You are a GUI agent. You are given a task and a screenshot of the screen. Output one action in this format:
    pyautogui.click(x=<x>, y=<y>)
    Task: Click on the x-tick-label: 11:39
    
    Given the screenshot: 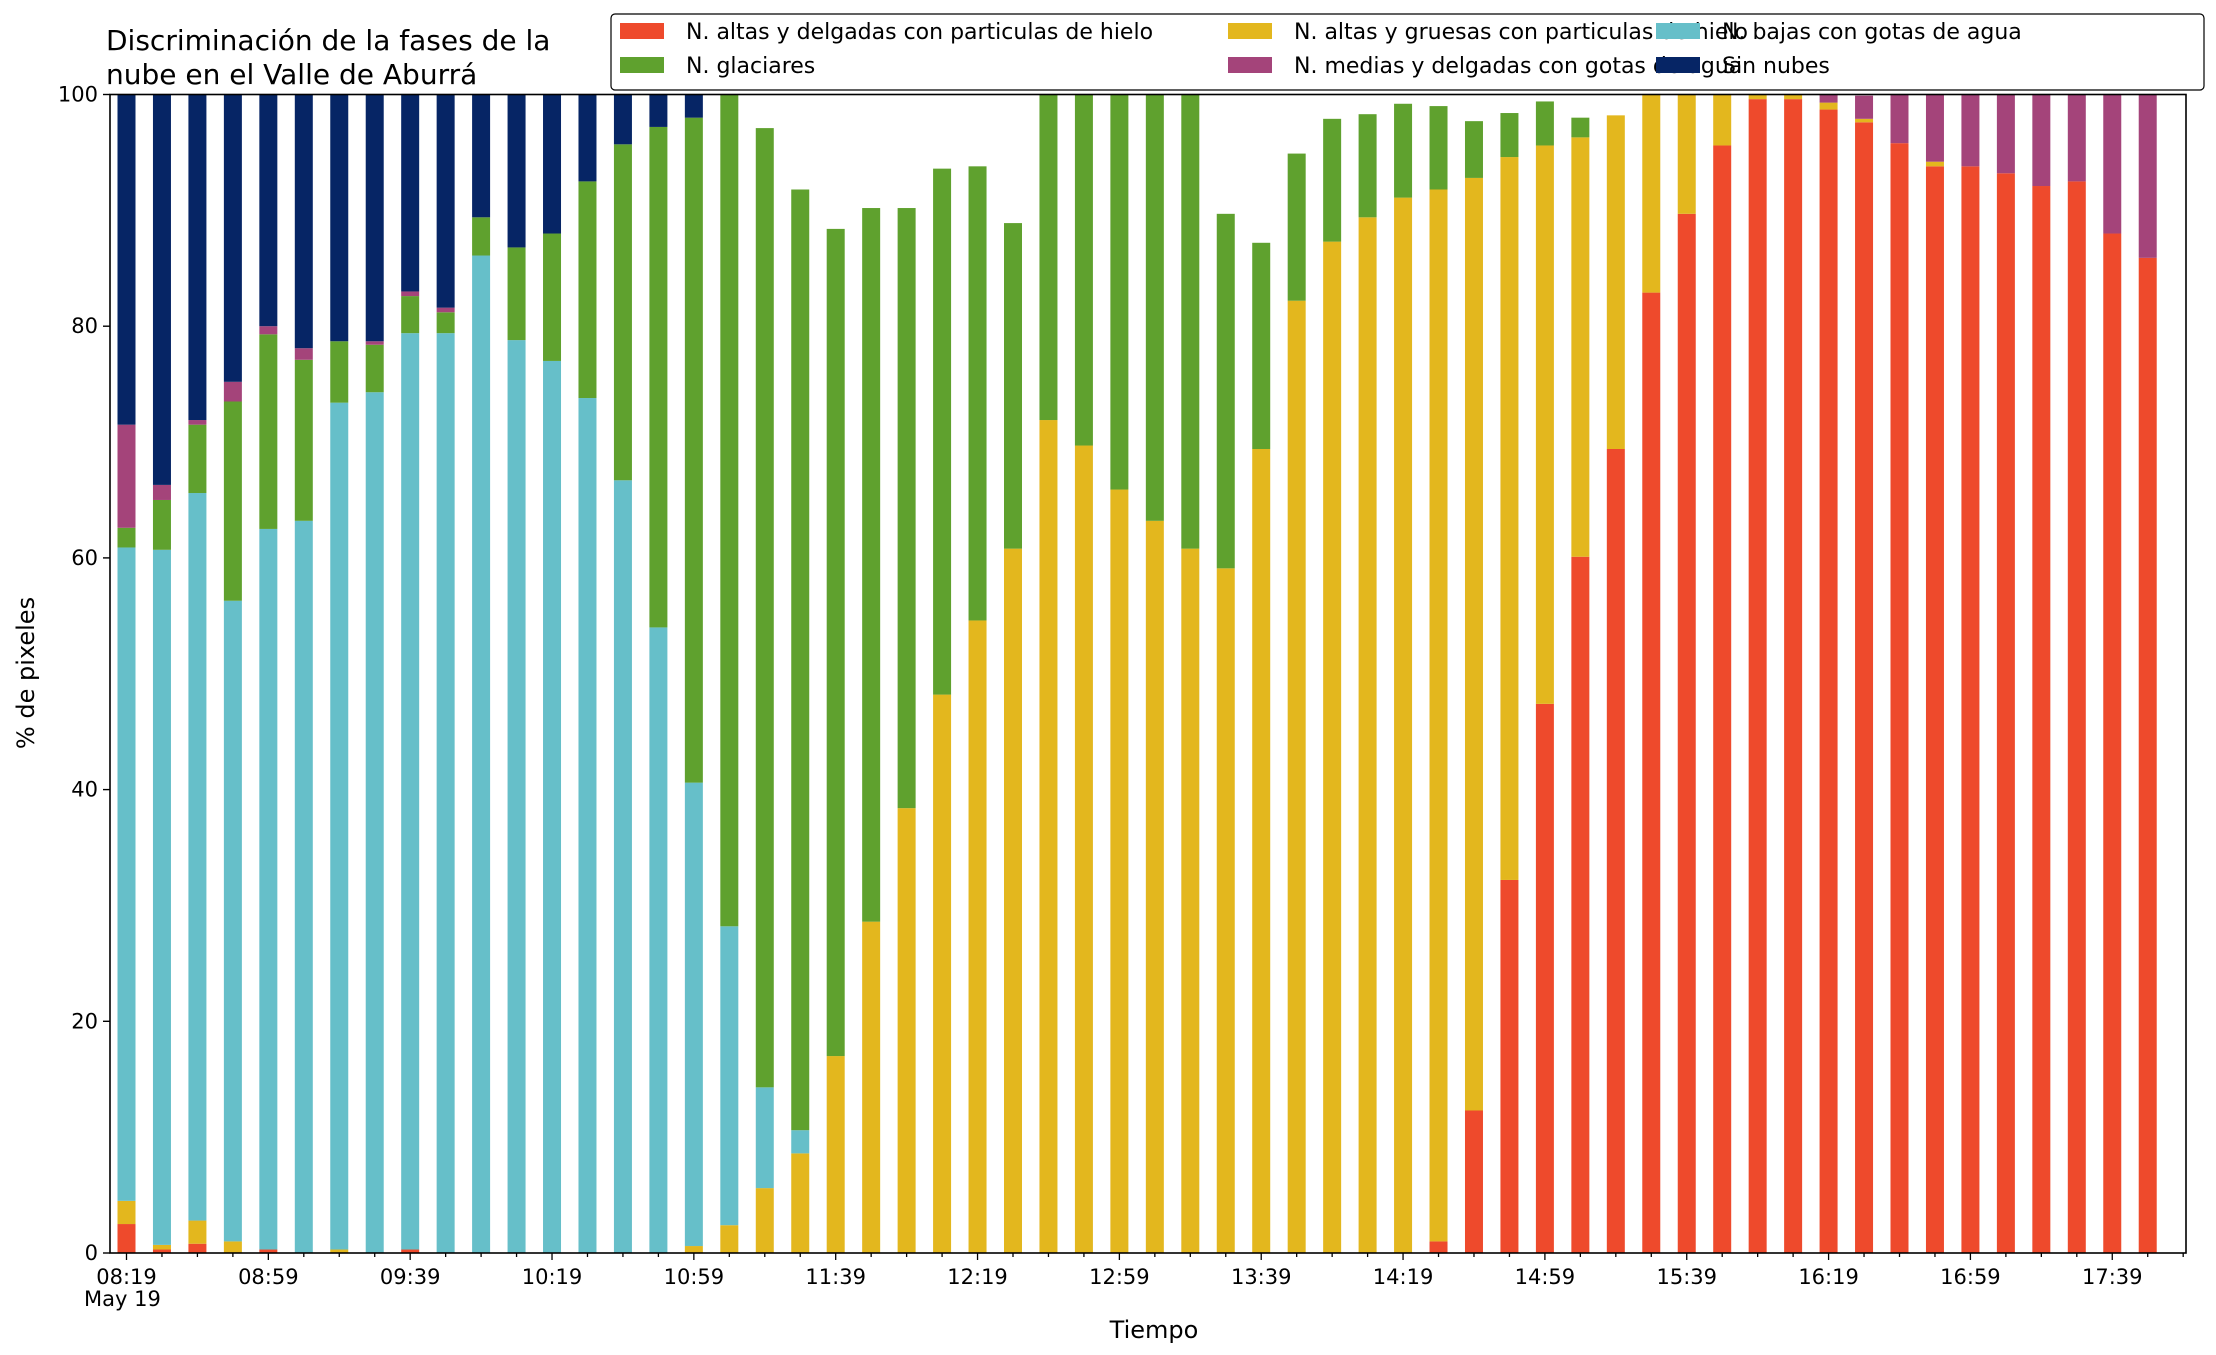 What is the action you would take?
    pyautogui.click(x=835, y=1277)
    